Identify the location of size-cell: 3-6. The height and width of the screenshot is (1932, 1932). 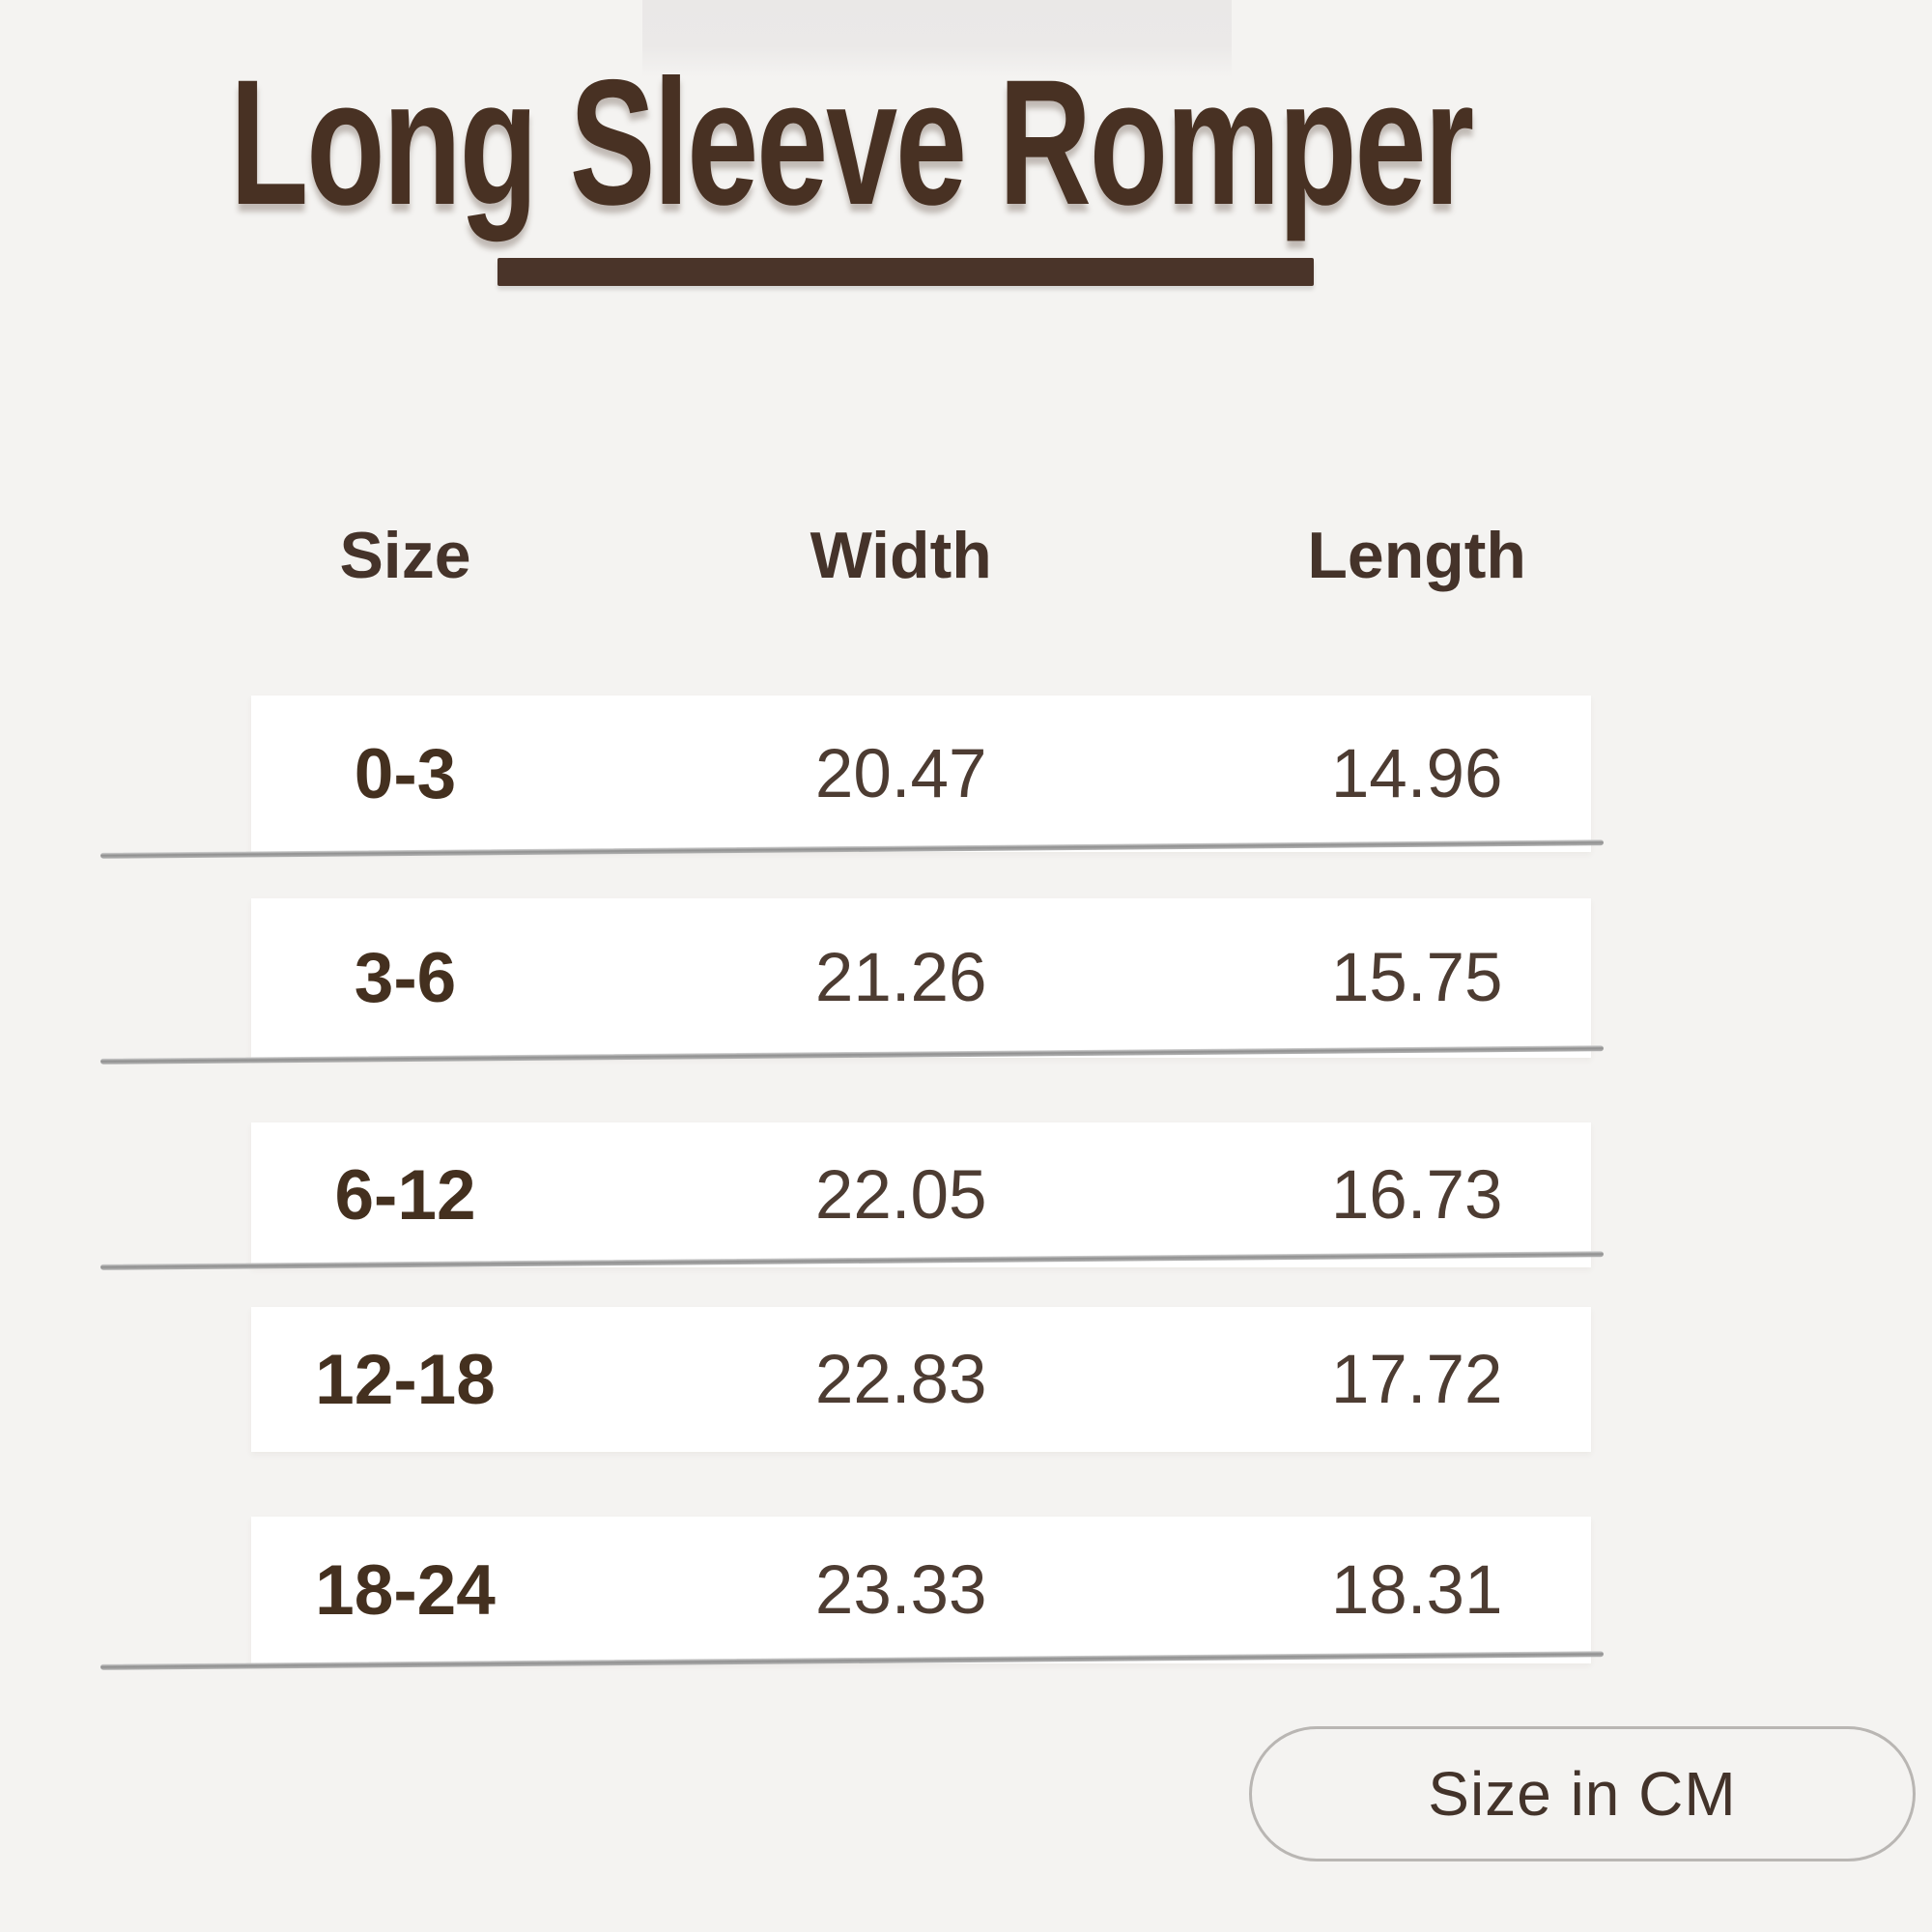
(405, 978).